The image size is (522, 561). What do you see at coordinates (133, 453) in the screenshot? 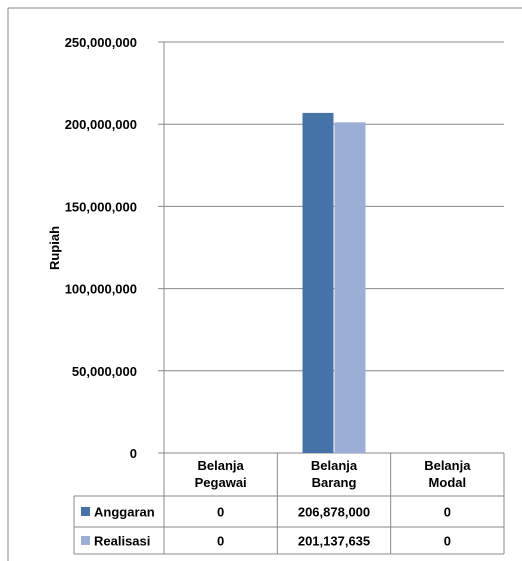
I see `y-tick-label: 0` at bounding box center [133, 453].